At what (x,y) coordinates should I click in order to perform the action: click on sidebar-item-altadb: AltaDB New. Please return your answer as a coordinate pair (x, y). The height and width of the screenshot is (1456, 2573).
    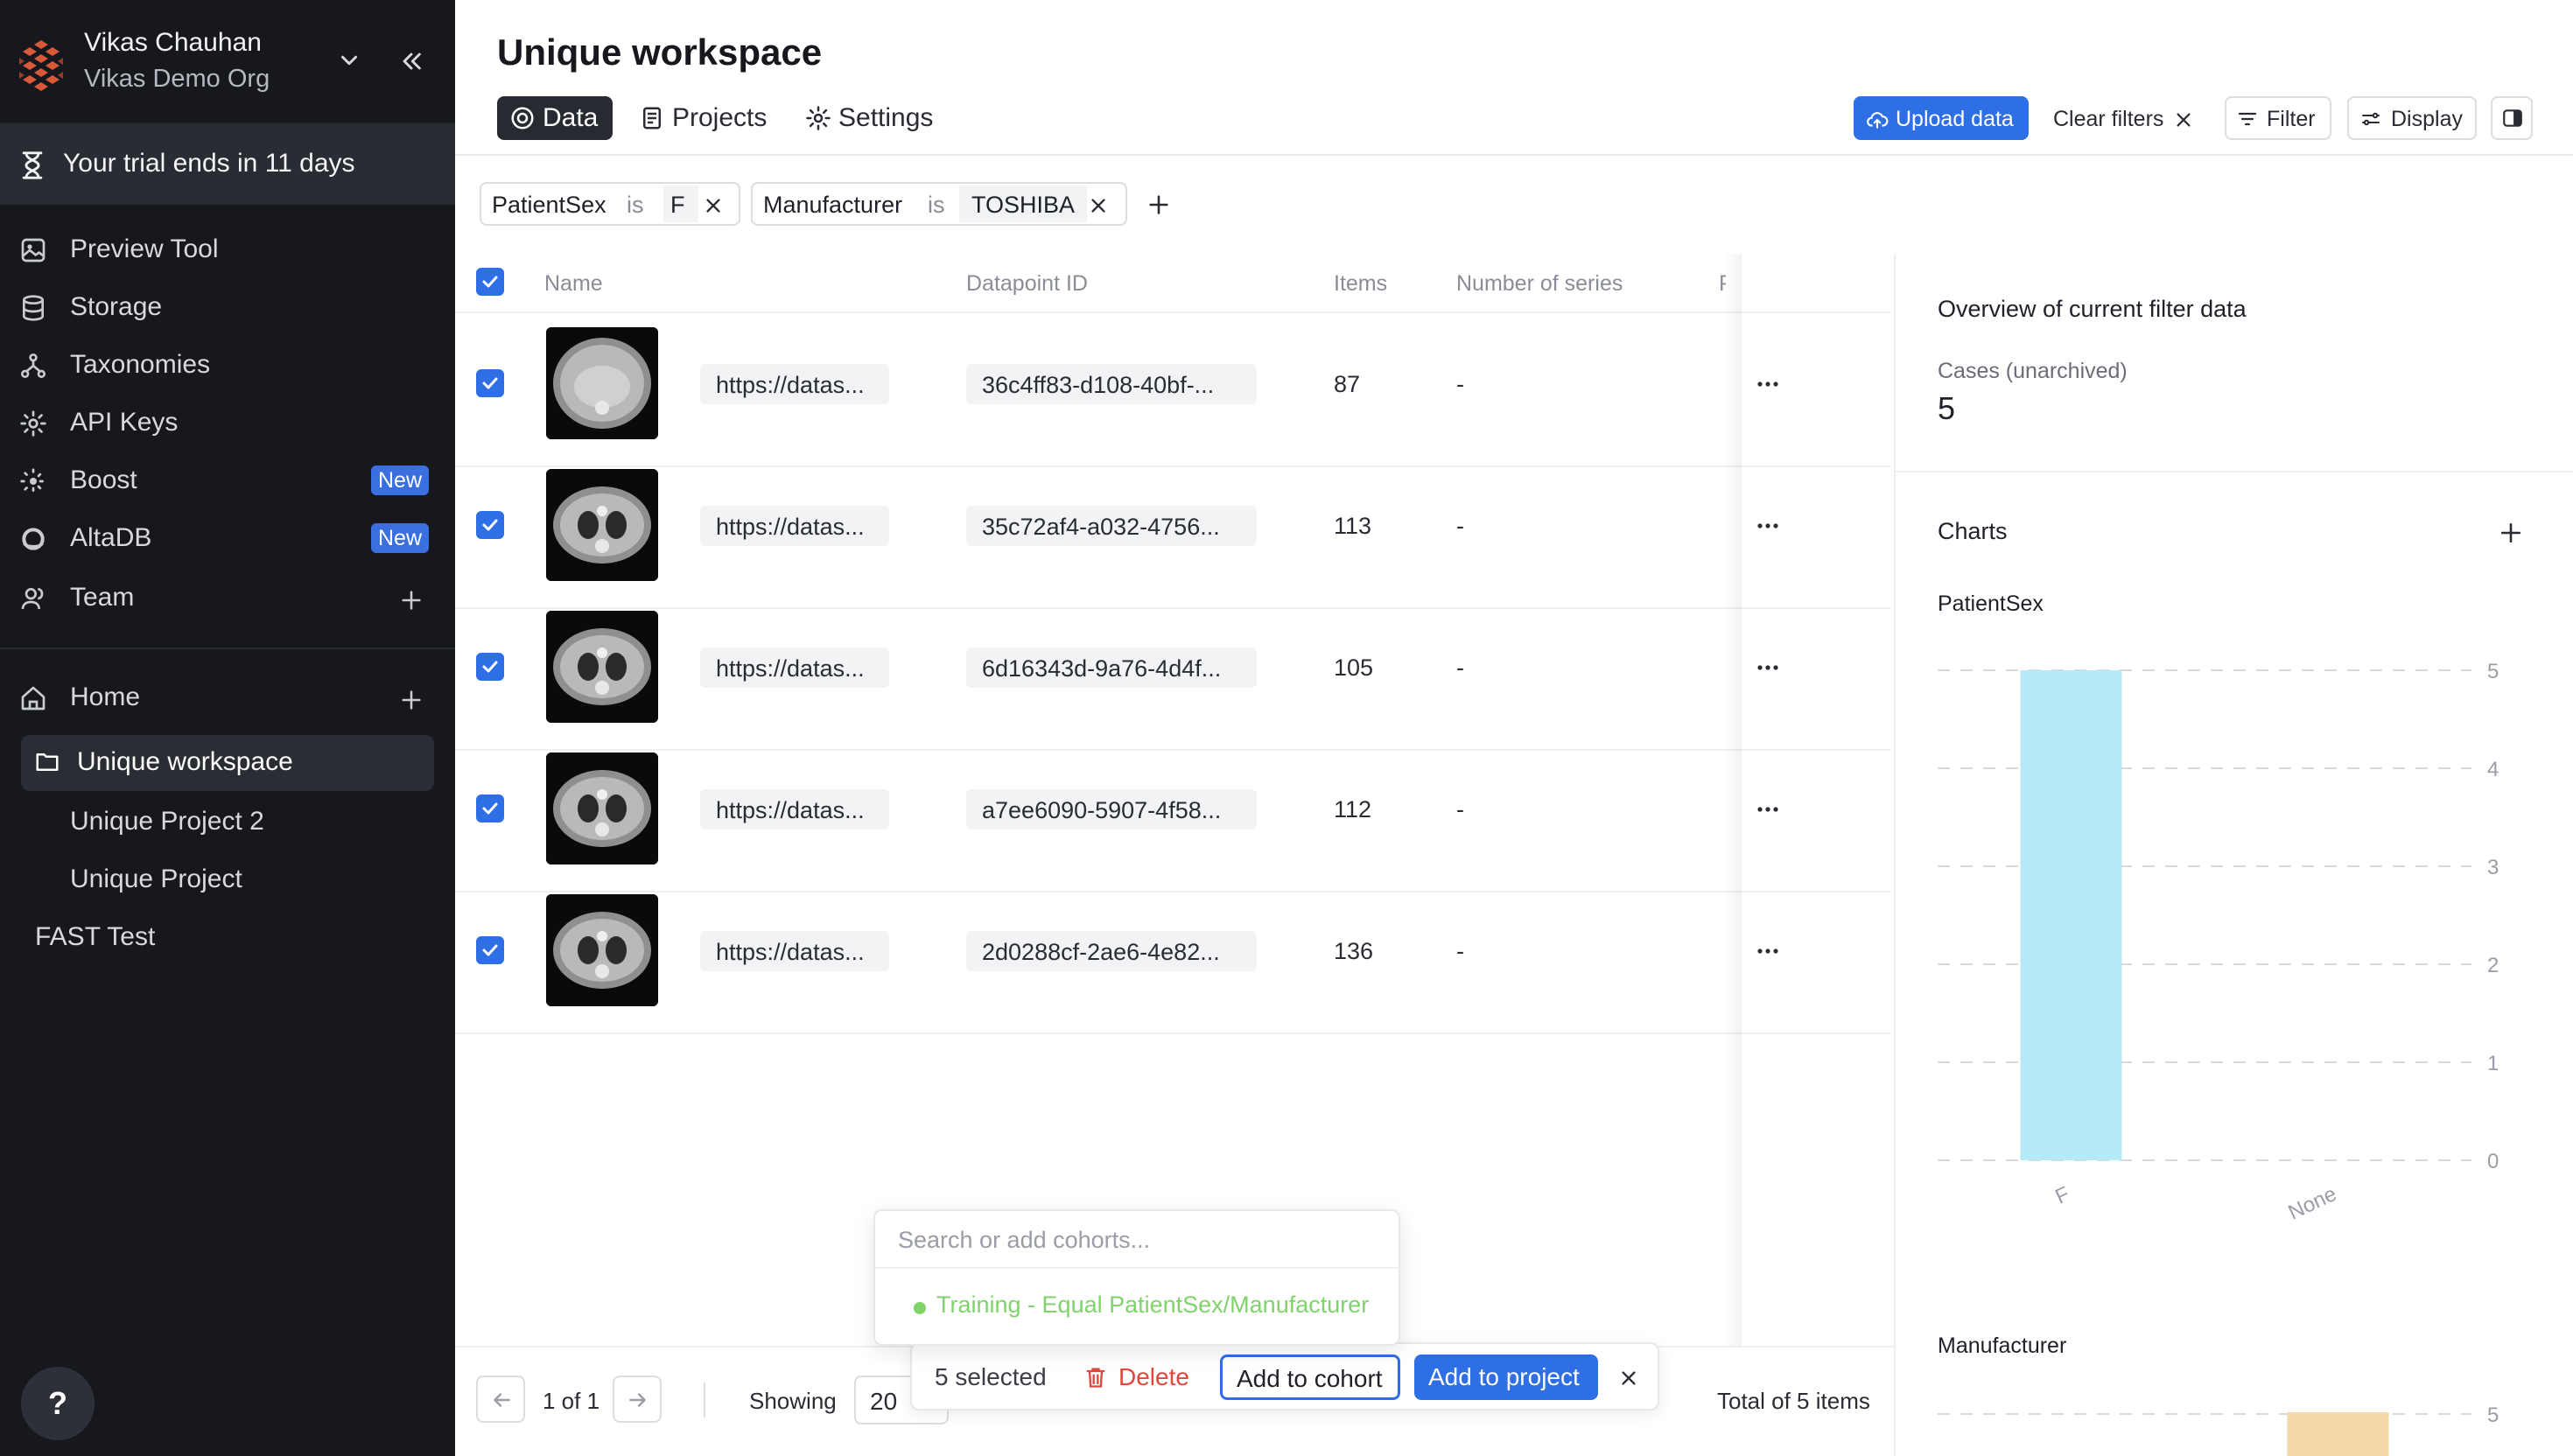
    Looking at the image, I should click on (227, 539).